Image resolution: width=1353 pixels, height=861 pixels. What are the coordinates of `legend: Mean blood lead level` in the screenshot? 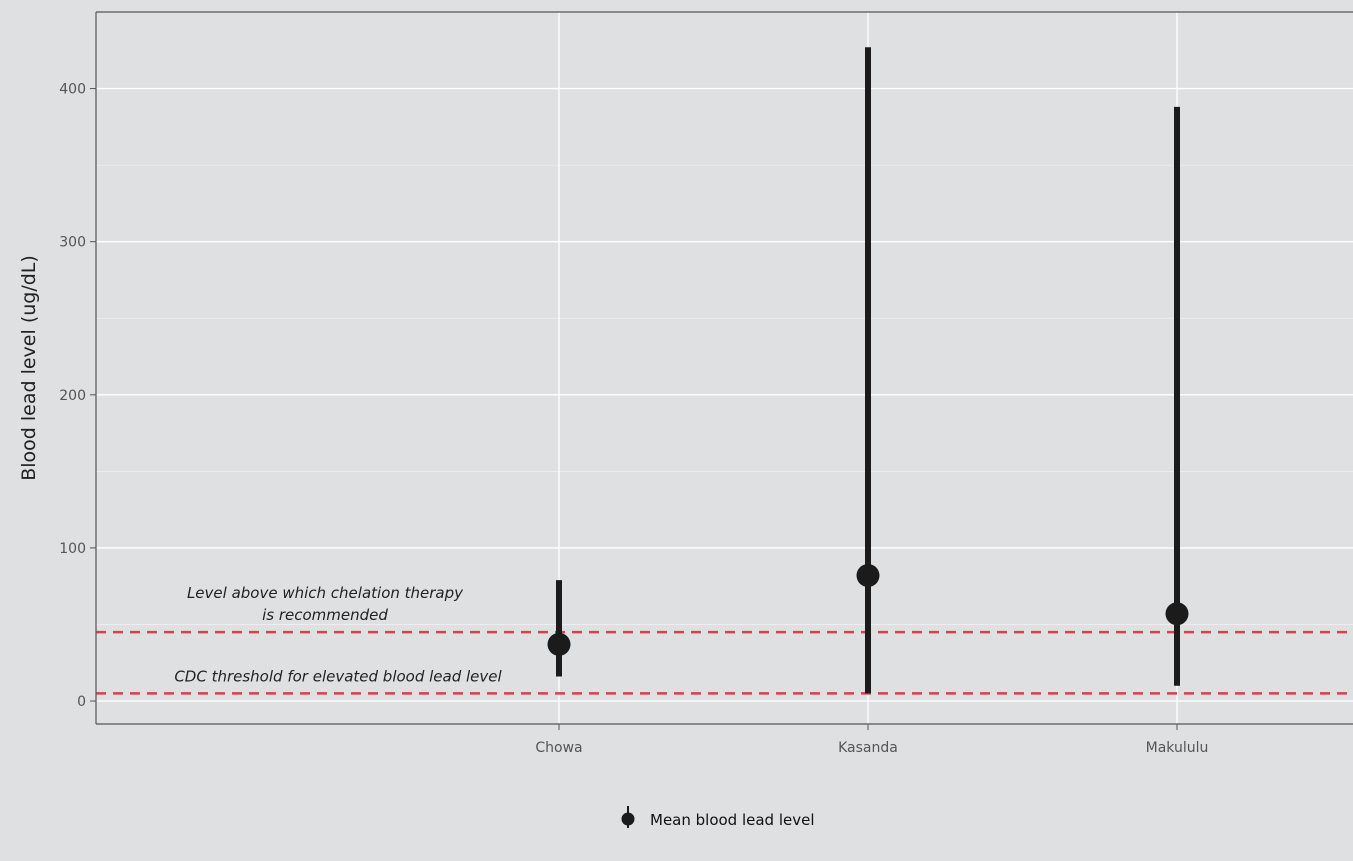 It's located at (718, 817).